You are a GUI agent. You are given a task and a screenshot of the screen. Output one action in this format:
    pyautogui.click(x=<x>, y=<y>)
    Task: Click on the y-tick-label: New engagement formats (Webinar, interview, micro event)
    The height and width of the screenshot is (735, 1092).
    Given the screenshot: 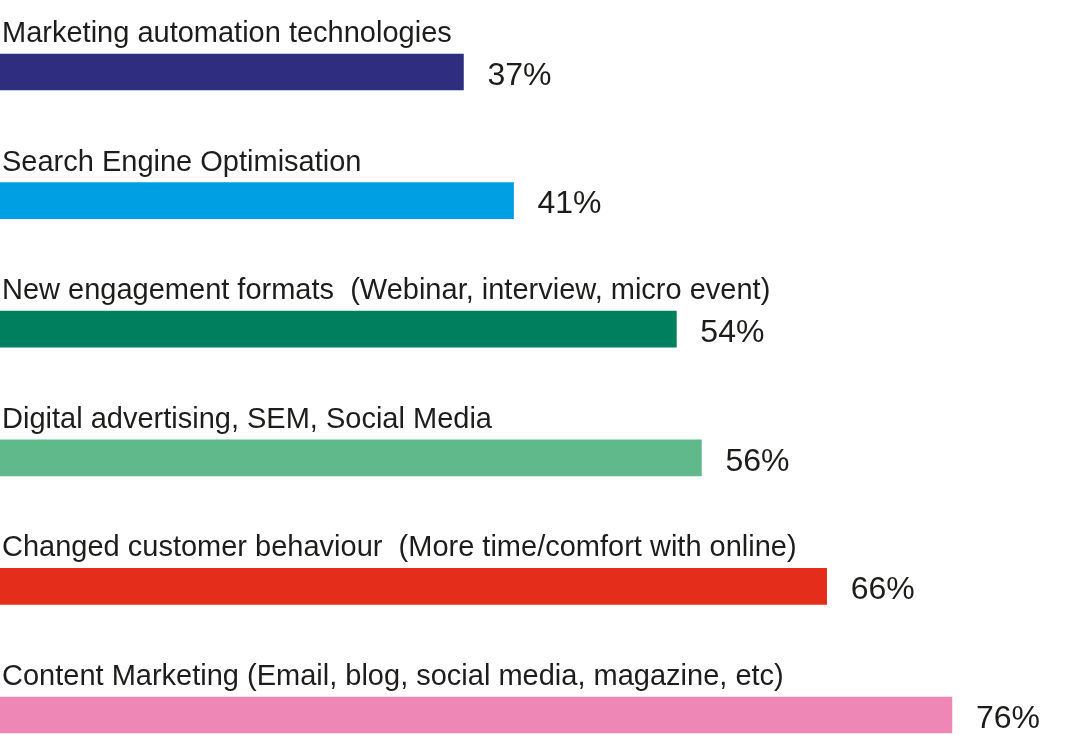 What is the action you would take?
    pyautogui.click(x=386, y=289)
    